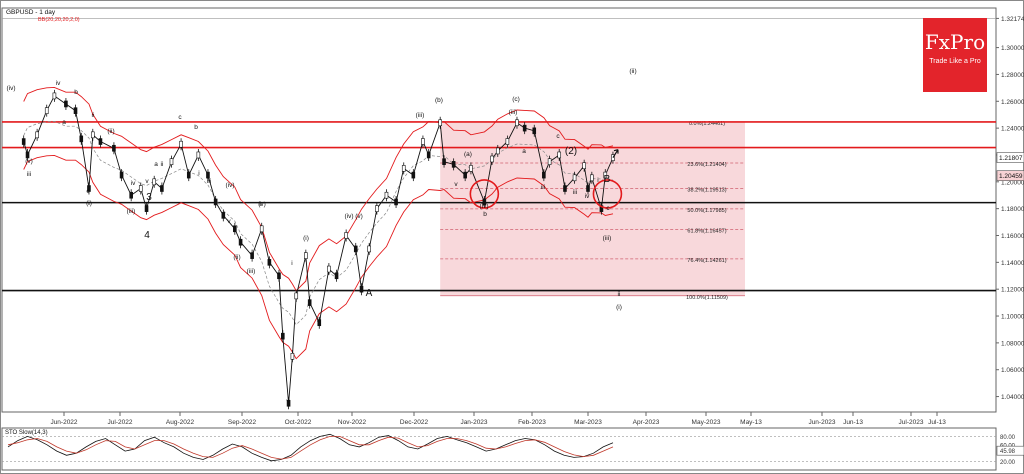  What do you see at coordinates (706, 261) in the screenshot?
I see `fib-level-label: 76.4%(1.14261)` at bounding box center [706, 261].